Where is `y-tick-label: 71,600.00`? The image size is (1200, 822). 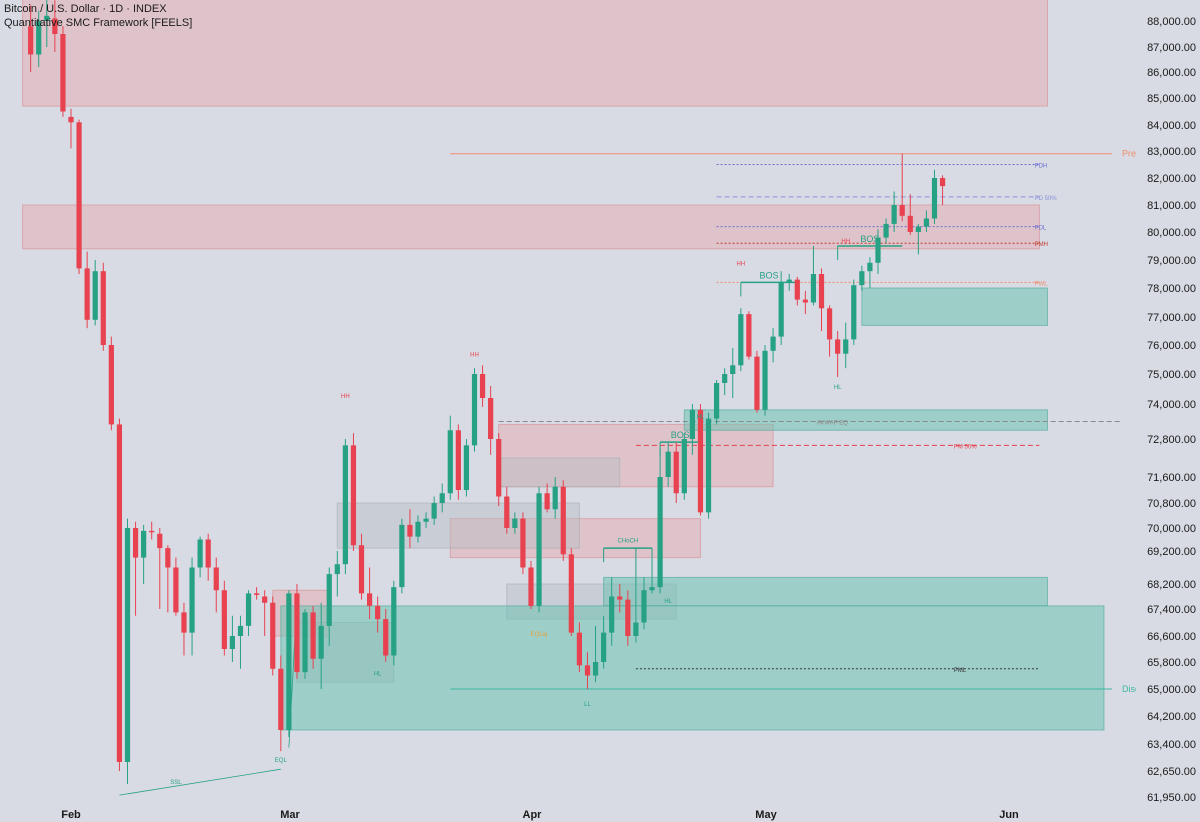 y-tick-label: 71,600.00 is located at coordinates (1171, 478).